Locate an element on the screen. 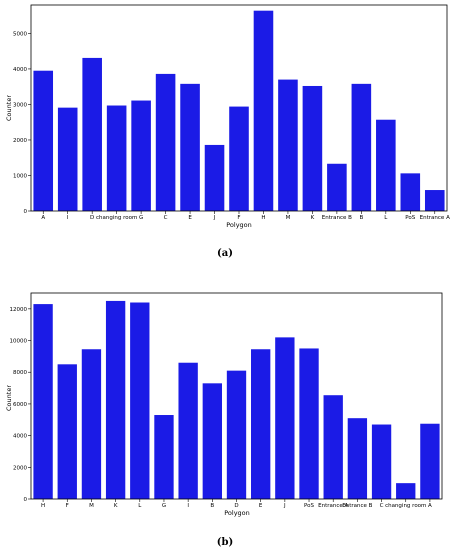  caption-b: (b) is located at coordinates (225, 542).